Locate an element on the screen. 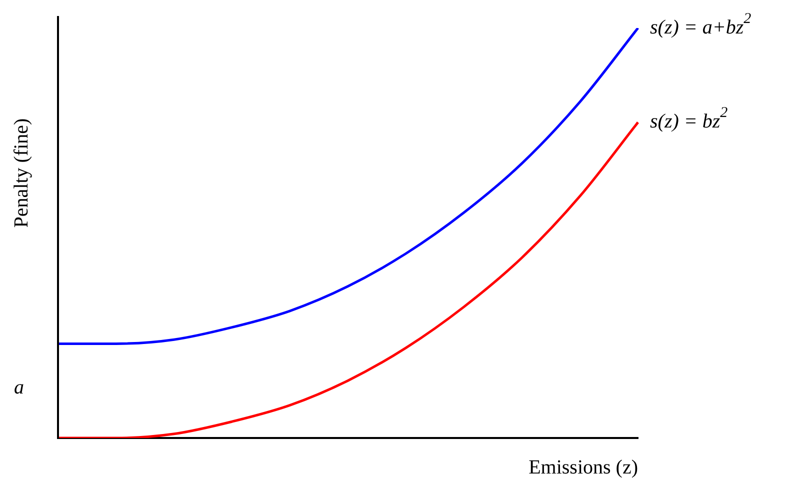  x-axis-title: Emissions (z) is located at coordinates (583, 467).